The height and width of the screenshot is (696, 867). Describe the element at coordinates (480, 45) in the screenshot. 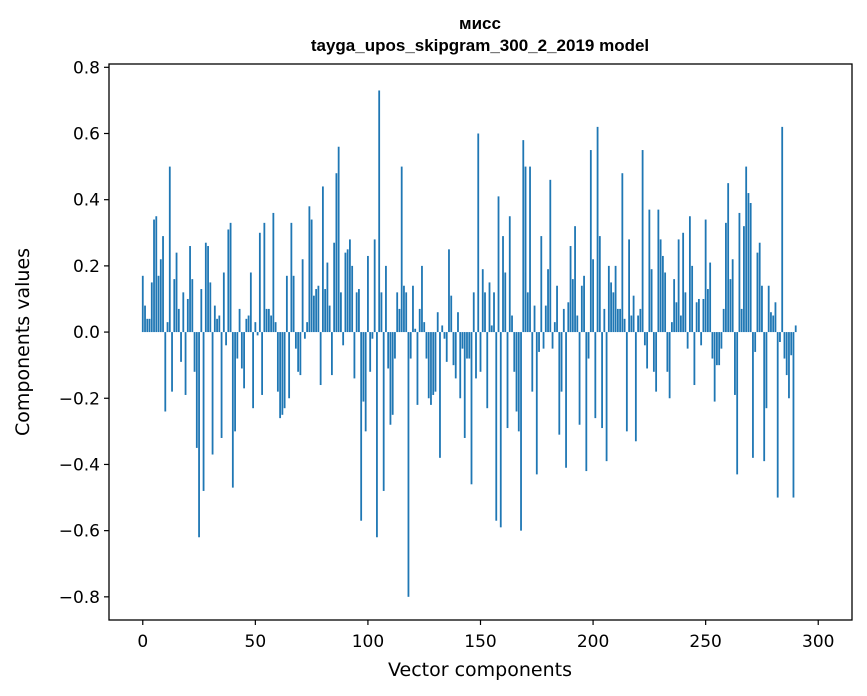

I see `chart-title-line2: tayga_upos_skipgram_300_2_2019 model` at that location.